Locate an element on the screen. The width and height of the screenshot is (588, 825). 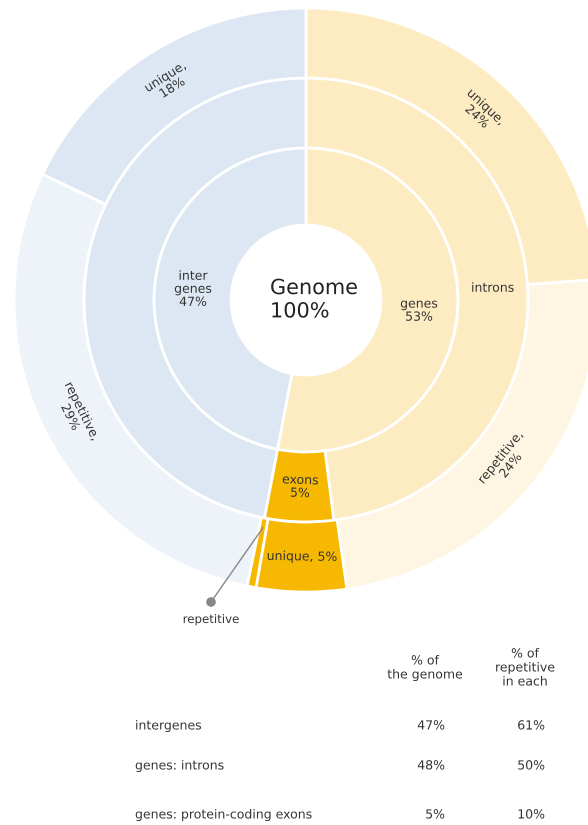
data-label: repetitive is located at coordinates (211, 620).